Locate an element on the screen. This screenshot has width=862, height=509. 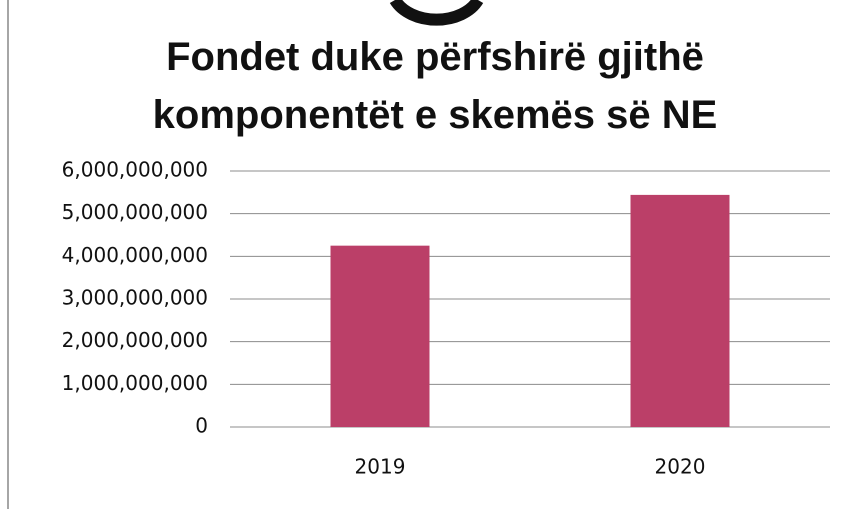
x-tick-label: 2020 is located at coordinates (680, 467).